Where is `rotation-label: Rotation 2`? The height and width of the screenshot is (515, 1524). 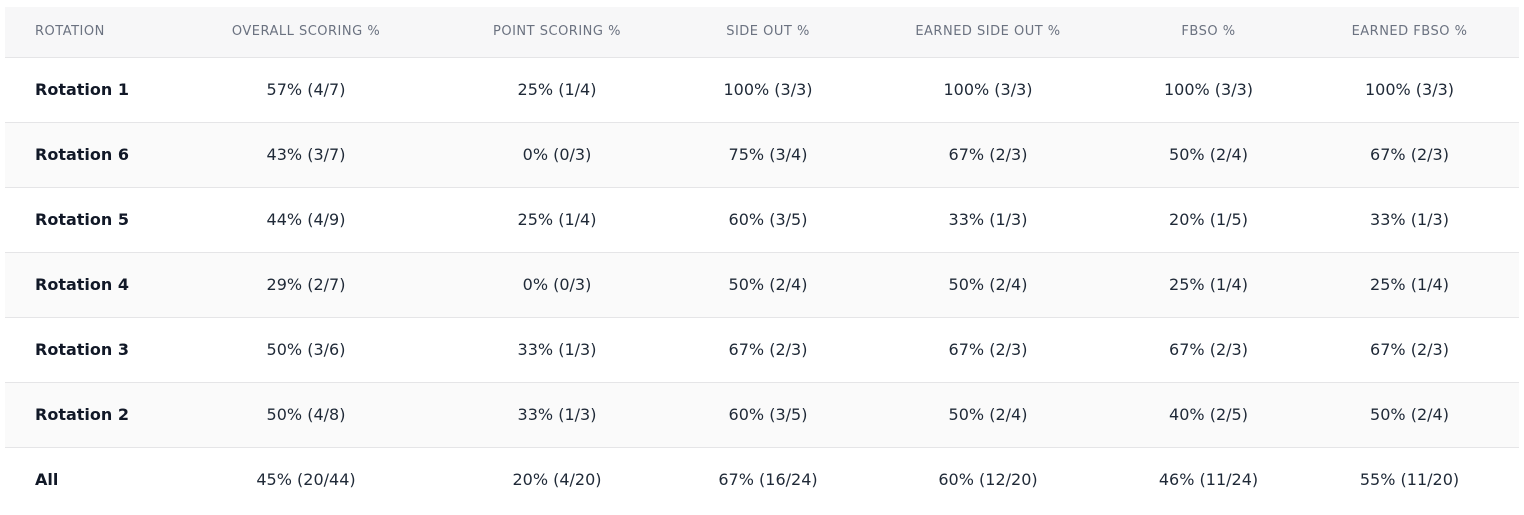
rotation-label: Rotation 2 is located at coordinates (82, 414).